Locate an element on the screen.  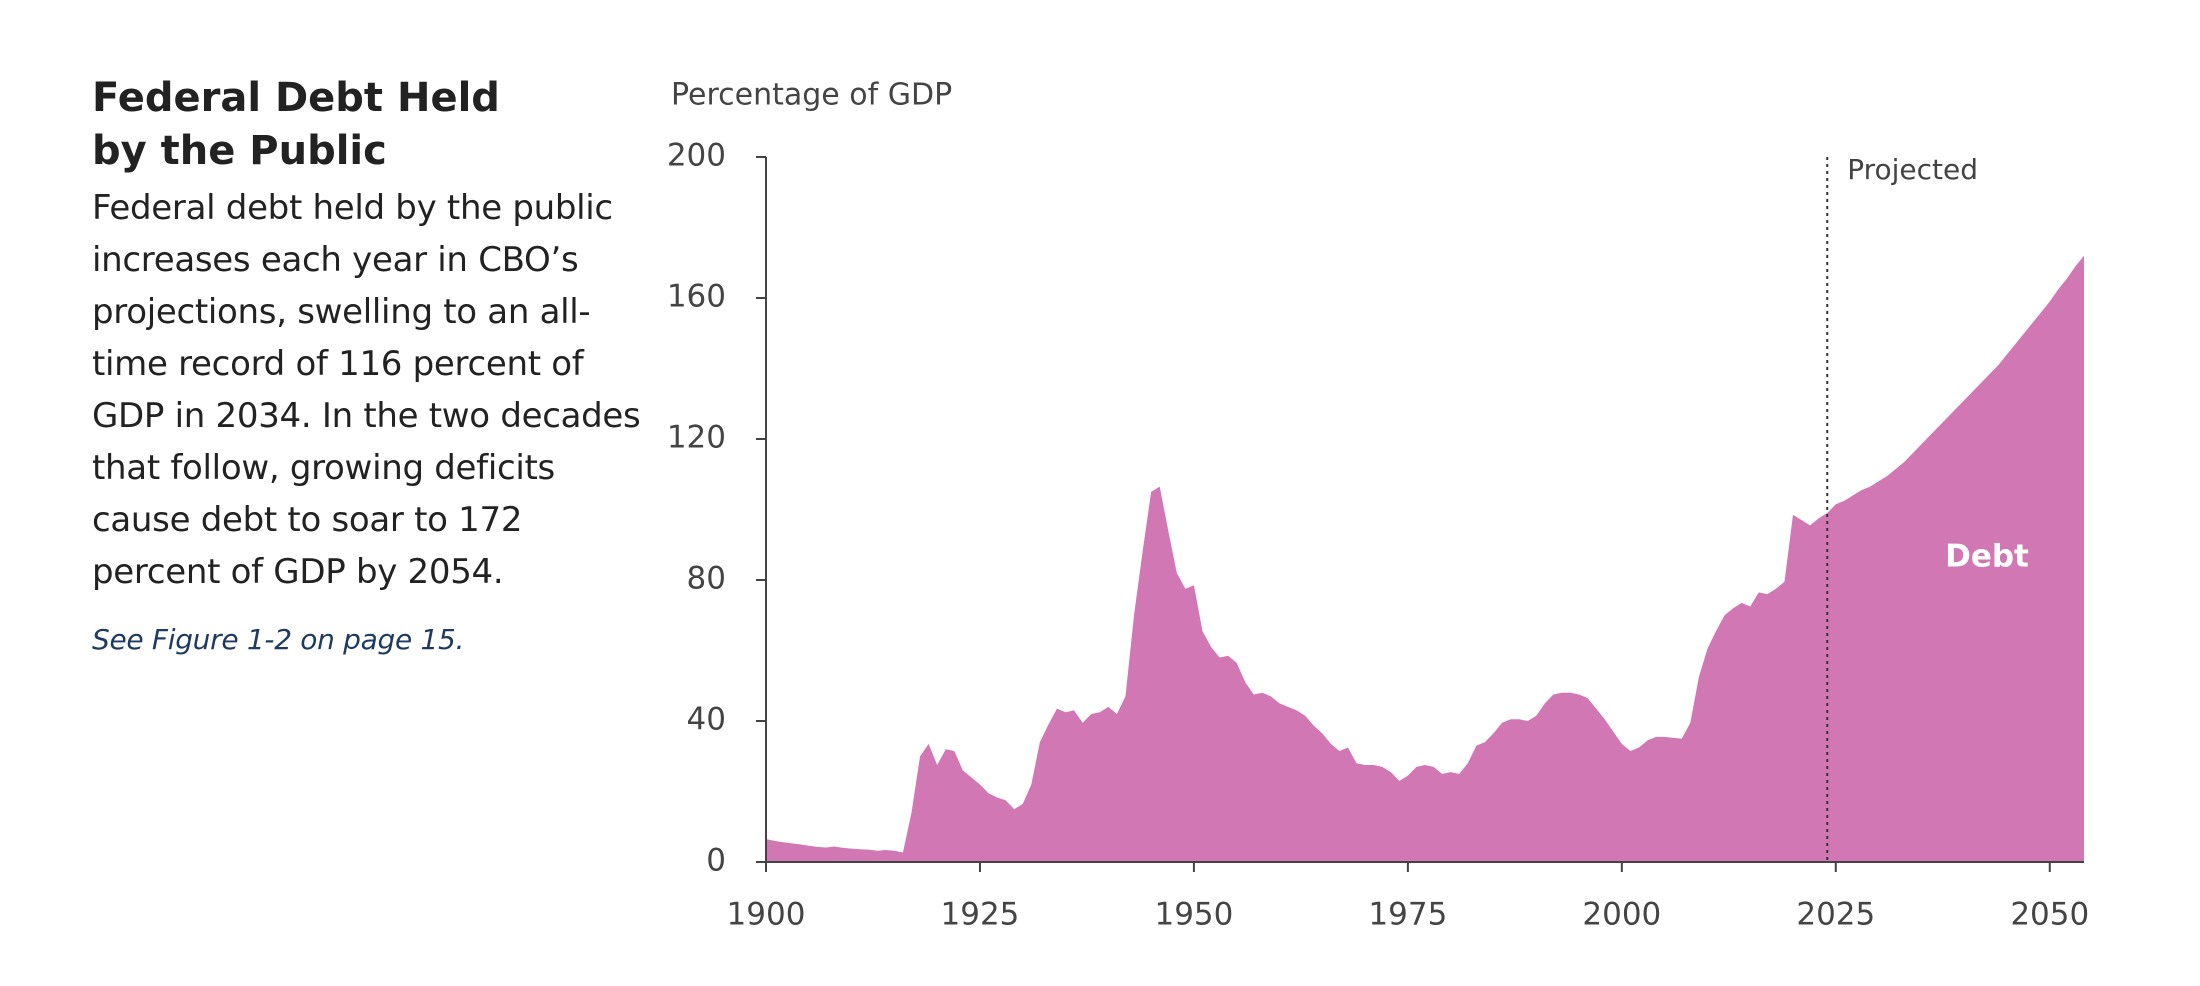
x-tick-label: 1900 is located at coordinates (766, 915).